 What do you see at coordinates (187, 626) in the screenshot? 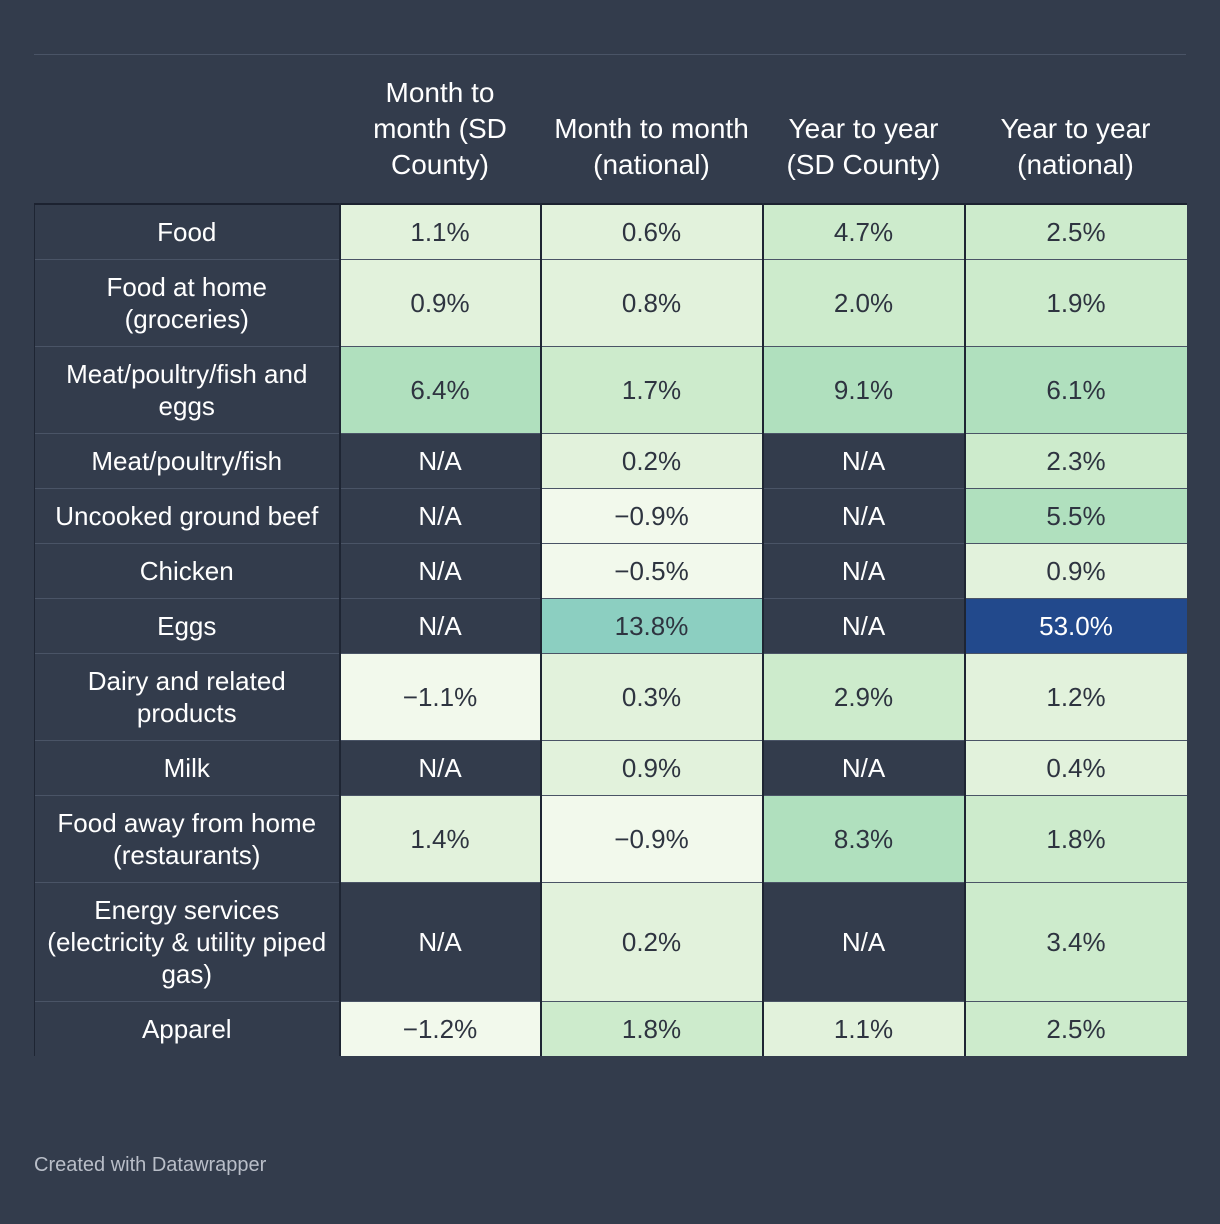
I see `row-label: Eggs` at bounding box center [187, 626].